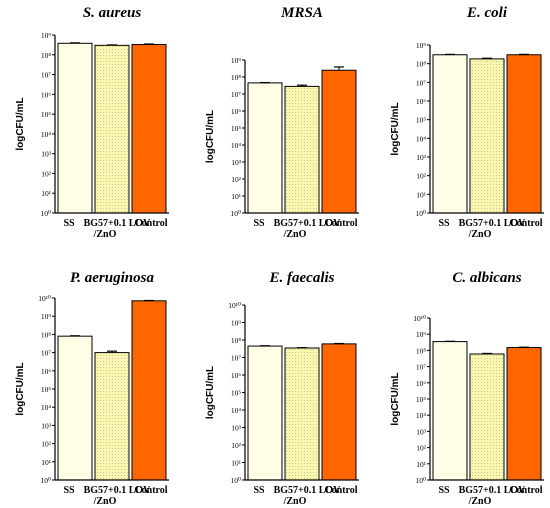  I want to click on chart-title: E. coli, so click(487, 13).